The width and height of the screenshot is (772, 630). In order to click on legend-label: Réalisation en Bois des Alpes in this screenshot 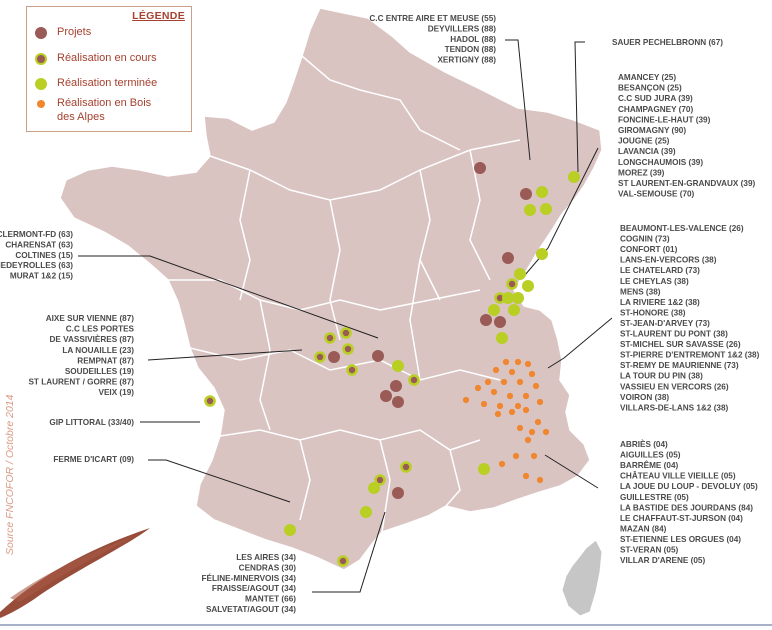, I will do `click(104, 110)`.